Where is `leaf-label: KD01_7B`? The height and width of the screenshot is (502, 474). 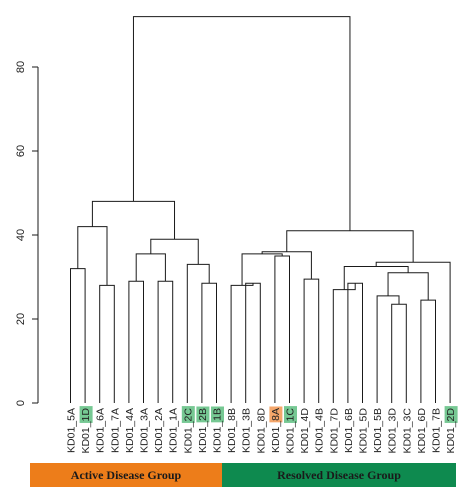
leaf-label: KD01_7B is located at coordinates (437, 430).